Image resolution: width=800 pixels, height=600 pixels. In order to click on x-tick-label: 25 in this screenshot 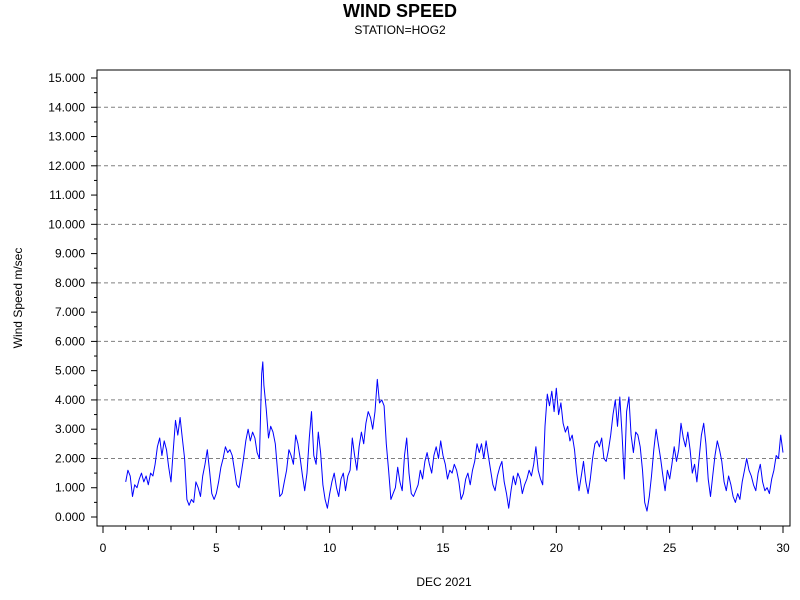, I will do `click(670, 548)`.